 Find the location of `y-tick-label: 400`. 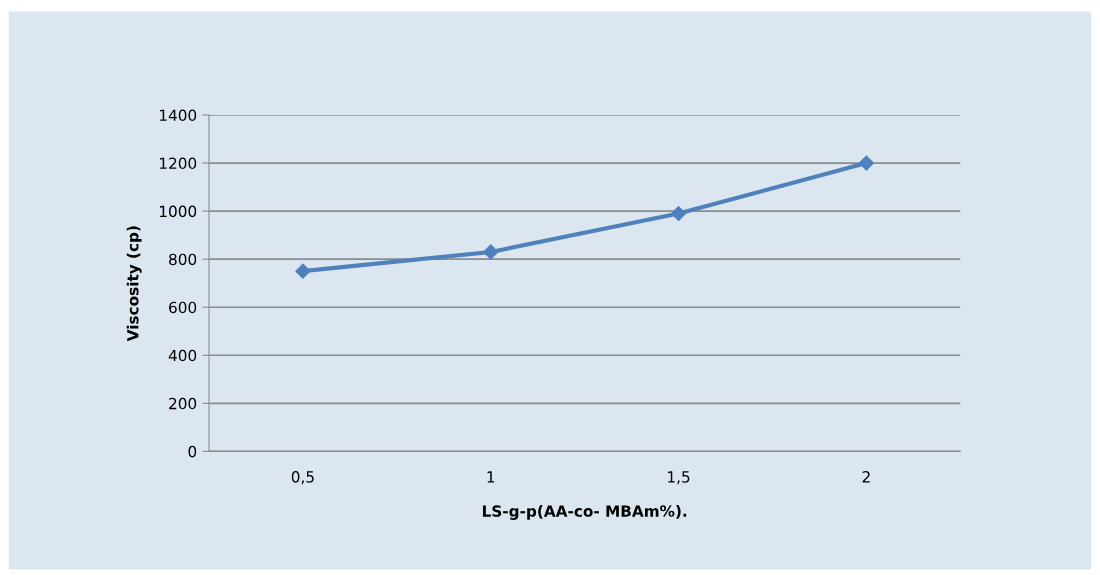

y-tick-label: 400 is located at coordinates (182, 355).